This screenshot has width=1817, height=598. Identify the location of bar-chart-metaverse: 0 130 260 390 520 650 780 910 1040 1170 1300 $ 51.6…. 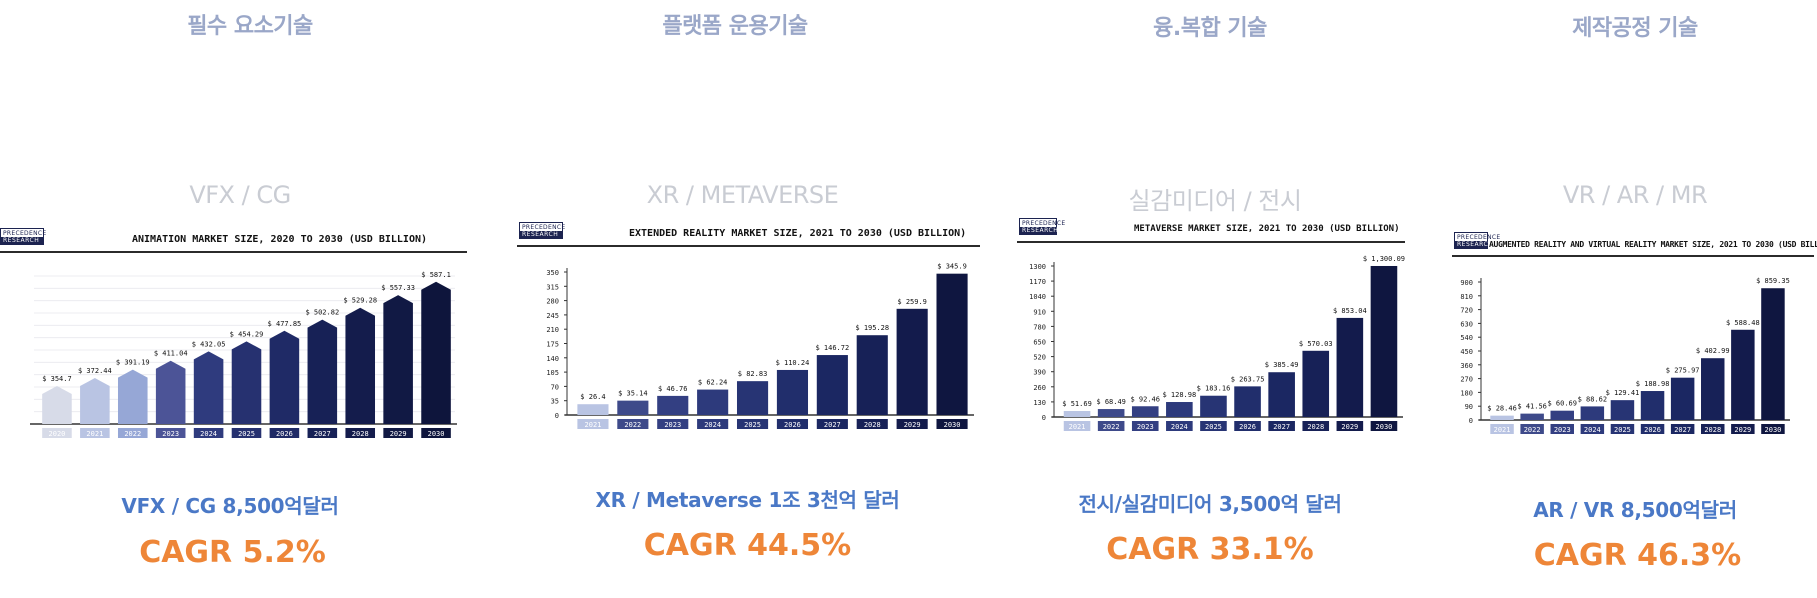
(1217, 343).